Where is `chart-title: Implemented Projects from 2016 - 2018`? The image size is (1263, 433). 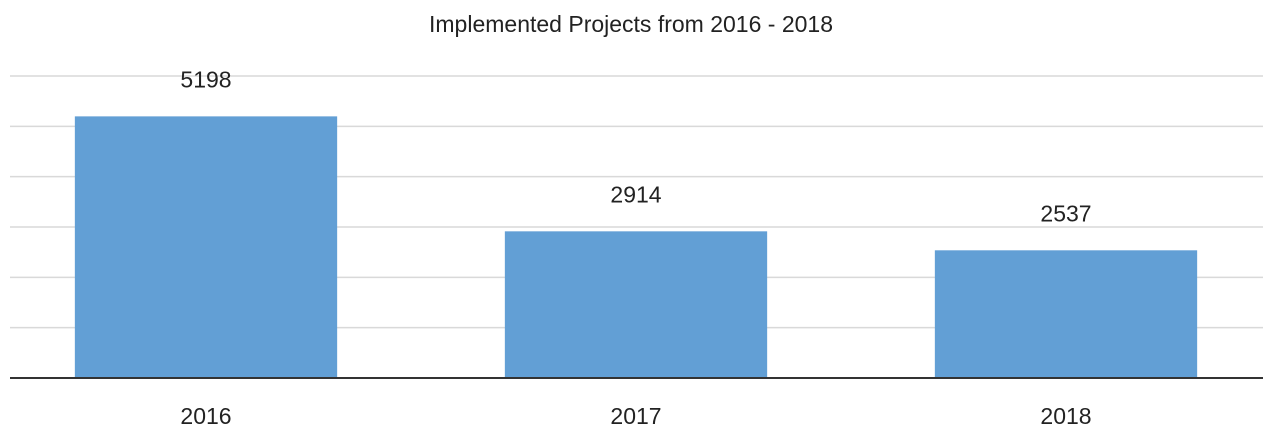
chart-title: Implemented Projects from 2016 - 2018 is located at coordinates (631, 24).